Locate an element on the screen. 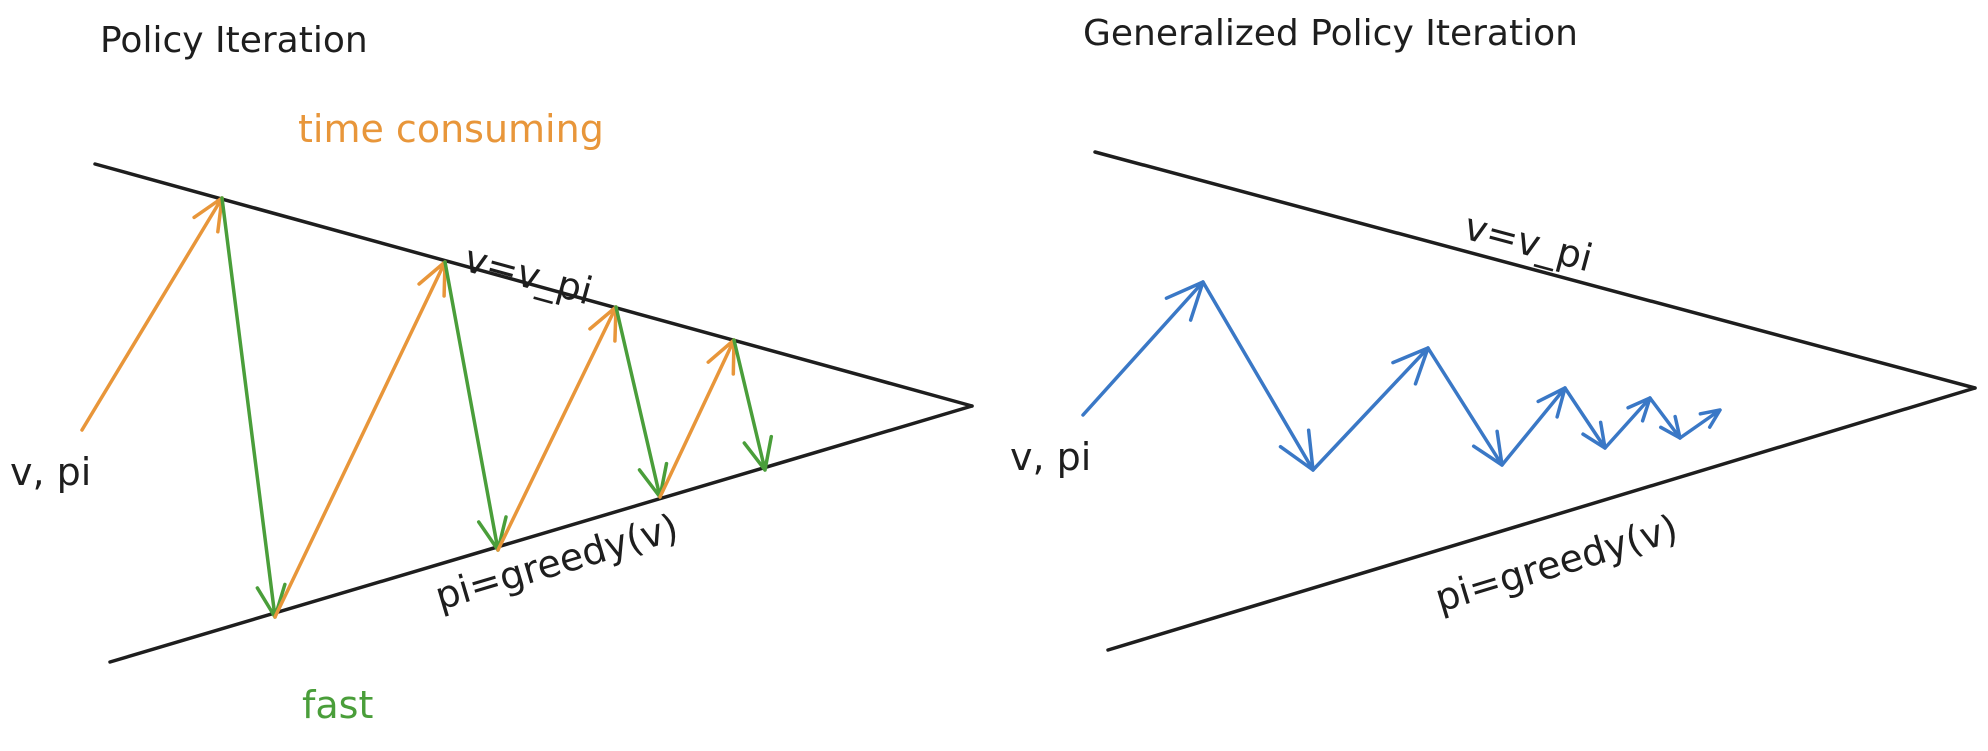 The width and height of the screenshot is (1988, 751). gpi-arrow-sequence is located at coordinates (1401, 376).